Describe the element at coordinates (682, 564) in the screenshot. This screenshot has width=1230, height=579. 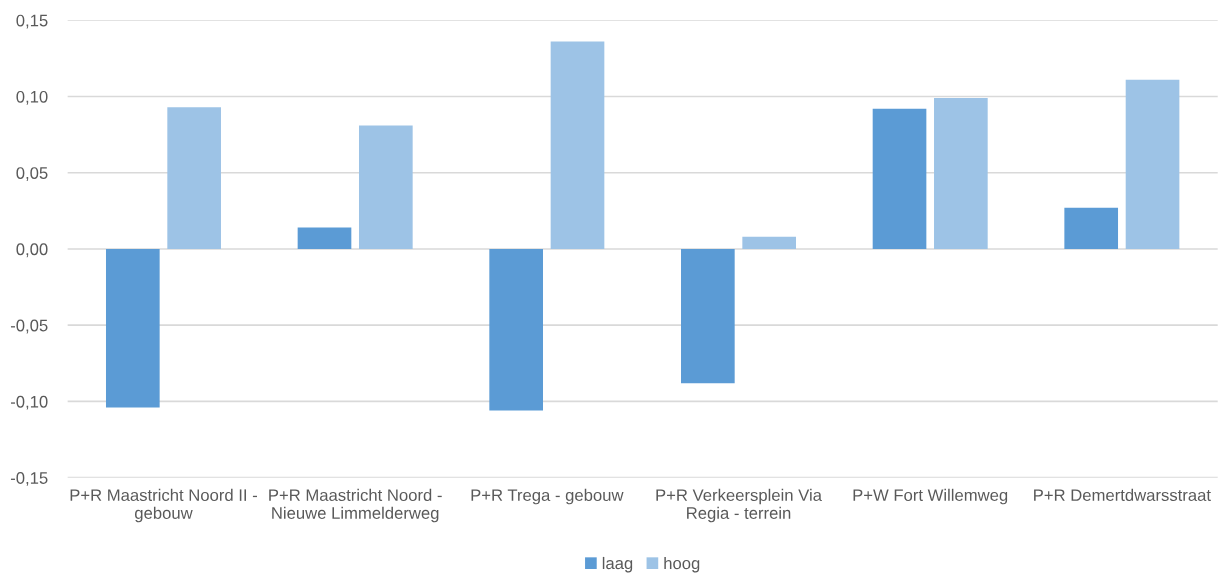
I see `legend-label: hoog` at that location.